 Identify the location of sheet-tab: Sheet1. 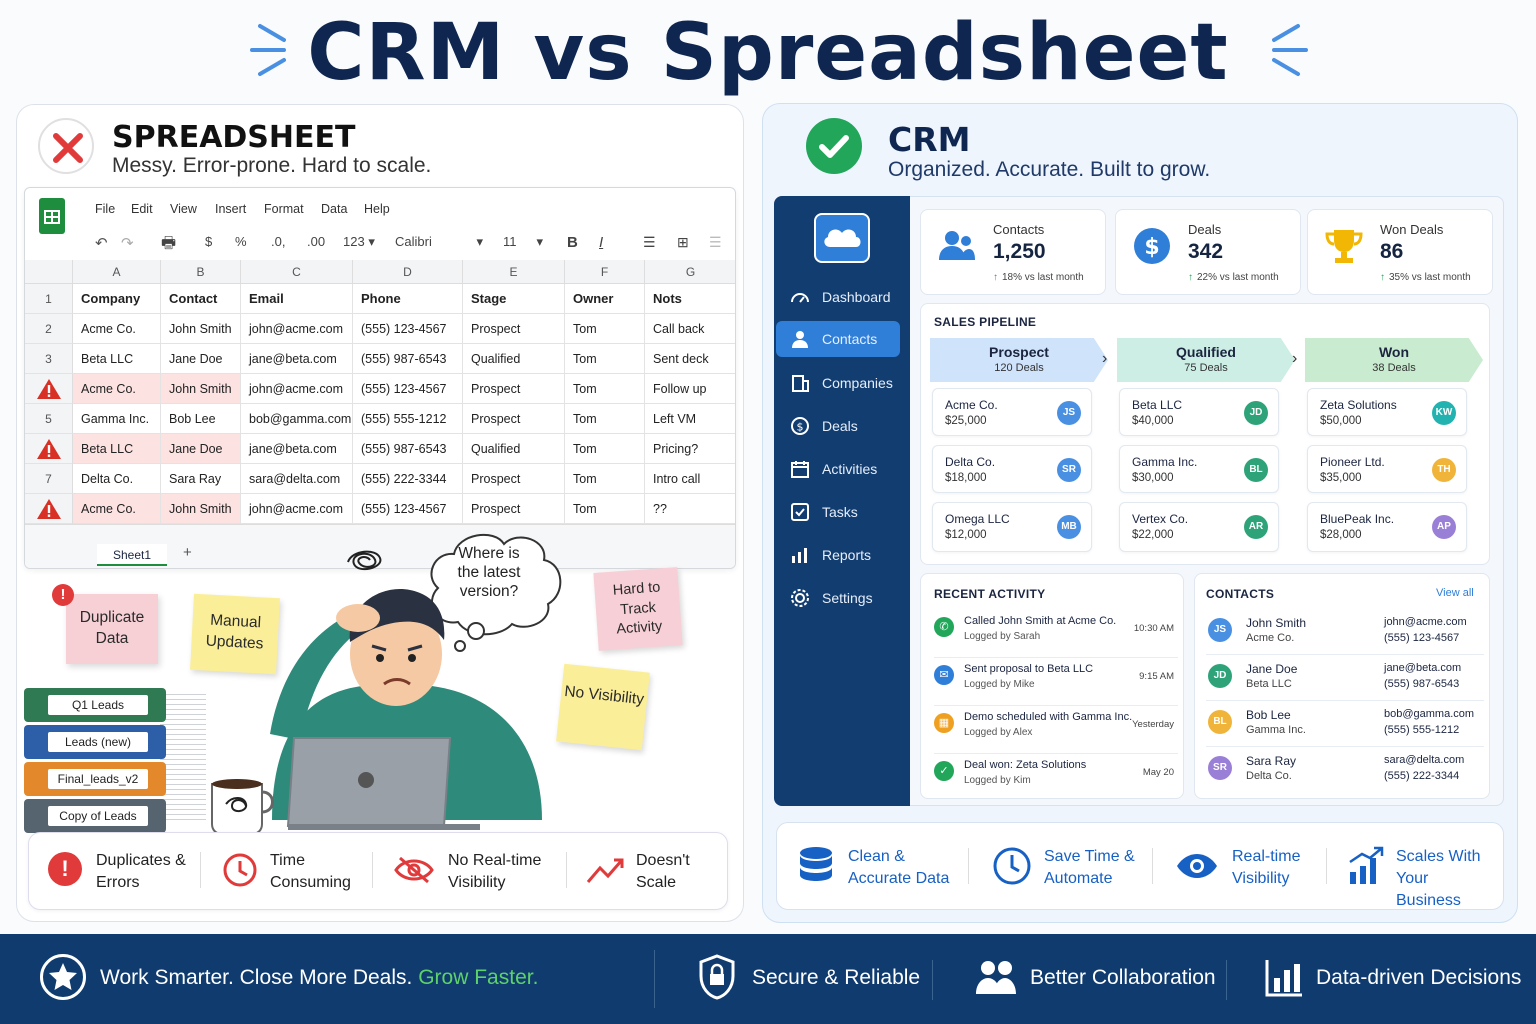
(132, 555).